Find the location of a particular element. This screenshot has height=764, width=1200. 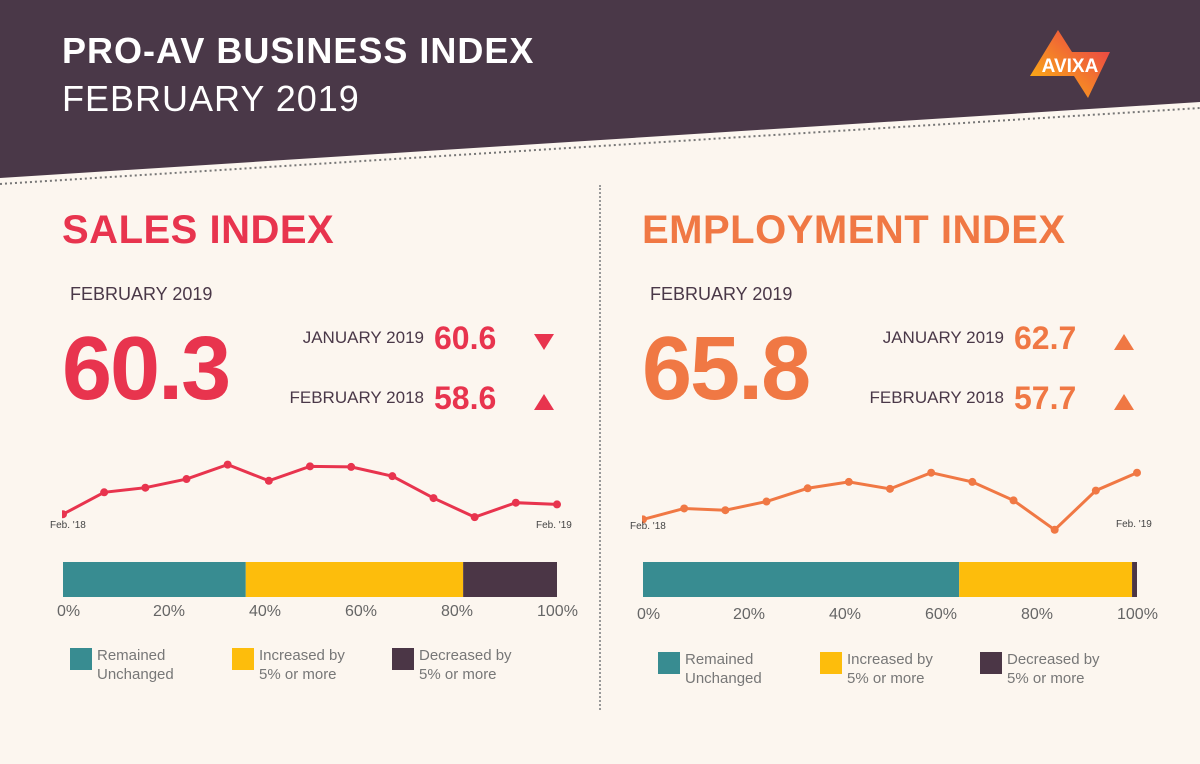

panel-divider is located at coordinates (600, 447).